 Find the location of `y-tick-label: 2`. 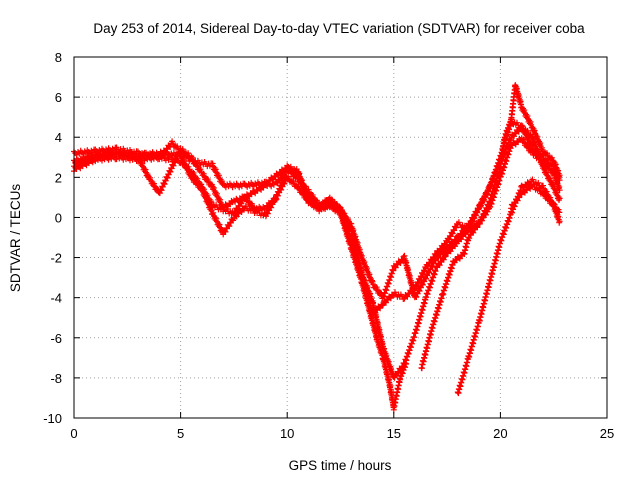

y-tick-label: 2 is located at coordinates (58, 177).